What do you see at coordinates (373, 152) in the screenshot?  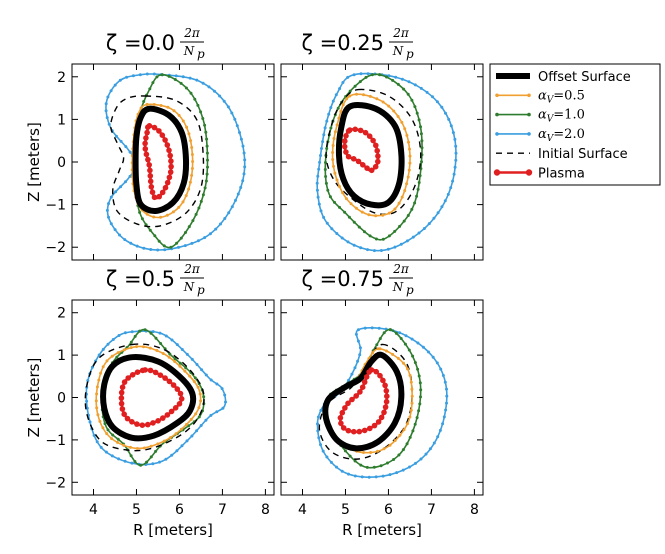 I see `initial-curve` at bounding box center [373, 152].